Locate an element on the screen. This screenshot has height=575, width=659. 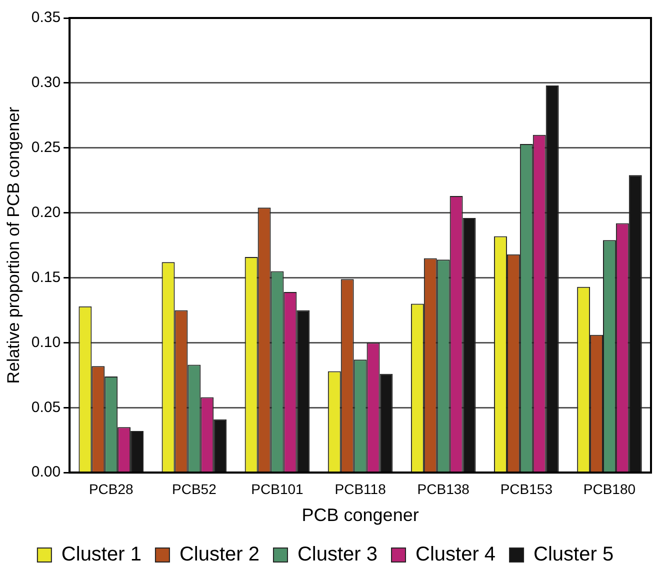
legend-label: Cluster 4 is located at coordinates (456, 555).